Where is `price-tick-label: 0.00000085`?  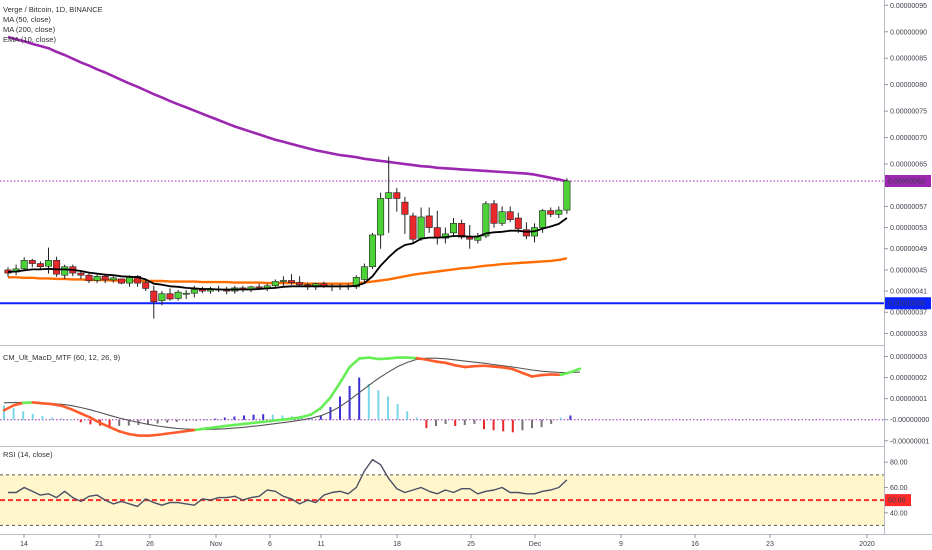
price-tick-label: 0.00000085 is located at coordinates (908, 59).